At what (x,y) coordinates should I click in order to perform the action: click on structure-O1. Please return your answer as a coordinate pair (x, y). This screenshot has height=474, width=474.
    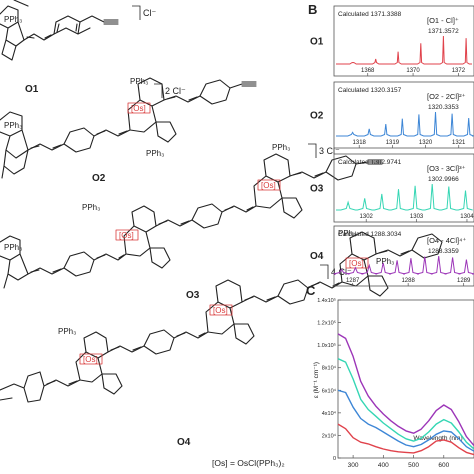
    Looking at the image, I should click on (59, 30).